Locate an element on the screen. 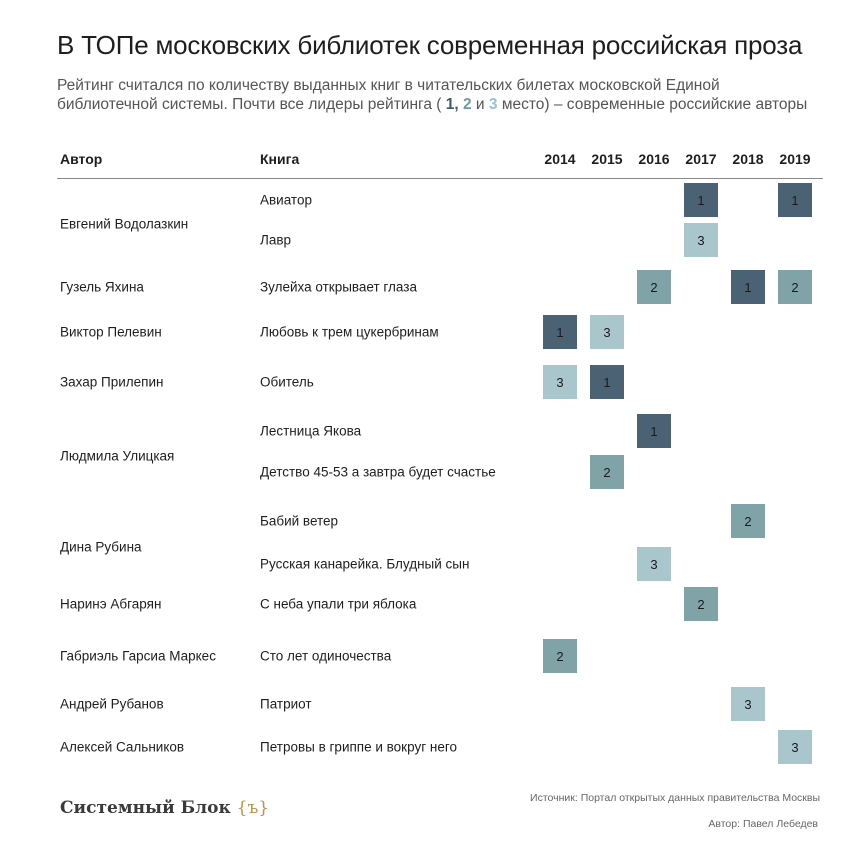  year-header-2014: 2014 is located at coordinates (560, 159).